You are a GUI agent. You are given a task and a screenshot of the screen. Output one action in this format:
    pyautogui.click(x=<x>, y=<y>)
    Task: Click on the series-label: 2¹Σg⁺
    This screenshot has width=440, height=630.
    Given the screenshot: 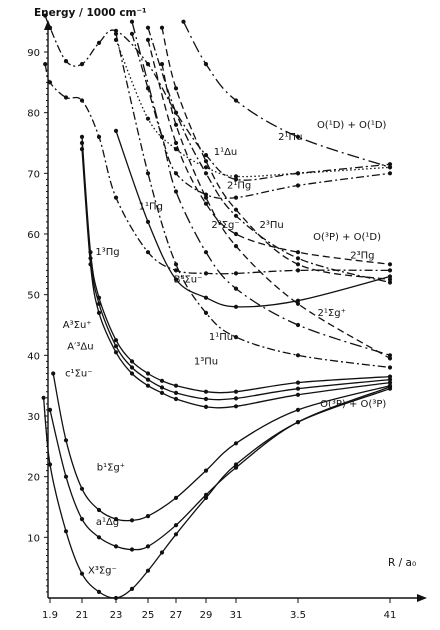 What is the action you would take?
    pyautogui.click(x=332, y=313)
    